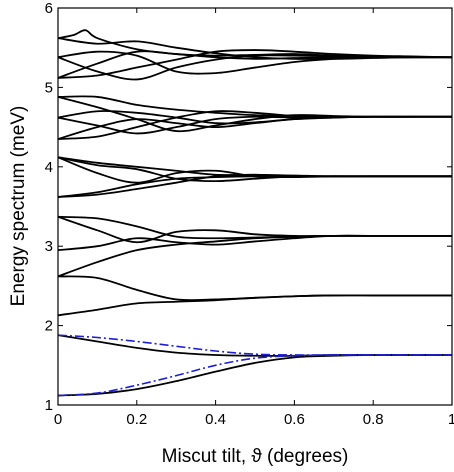 This screenshot has height=472, width=454. Describe the element at coordinates (49, 246) in the screenshot. I see `y-tick-label: 3` at that location.